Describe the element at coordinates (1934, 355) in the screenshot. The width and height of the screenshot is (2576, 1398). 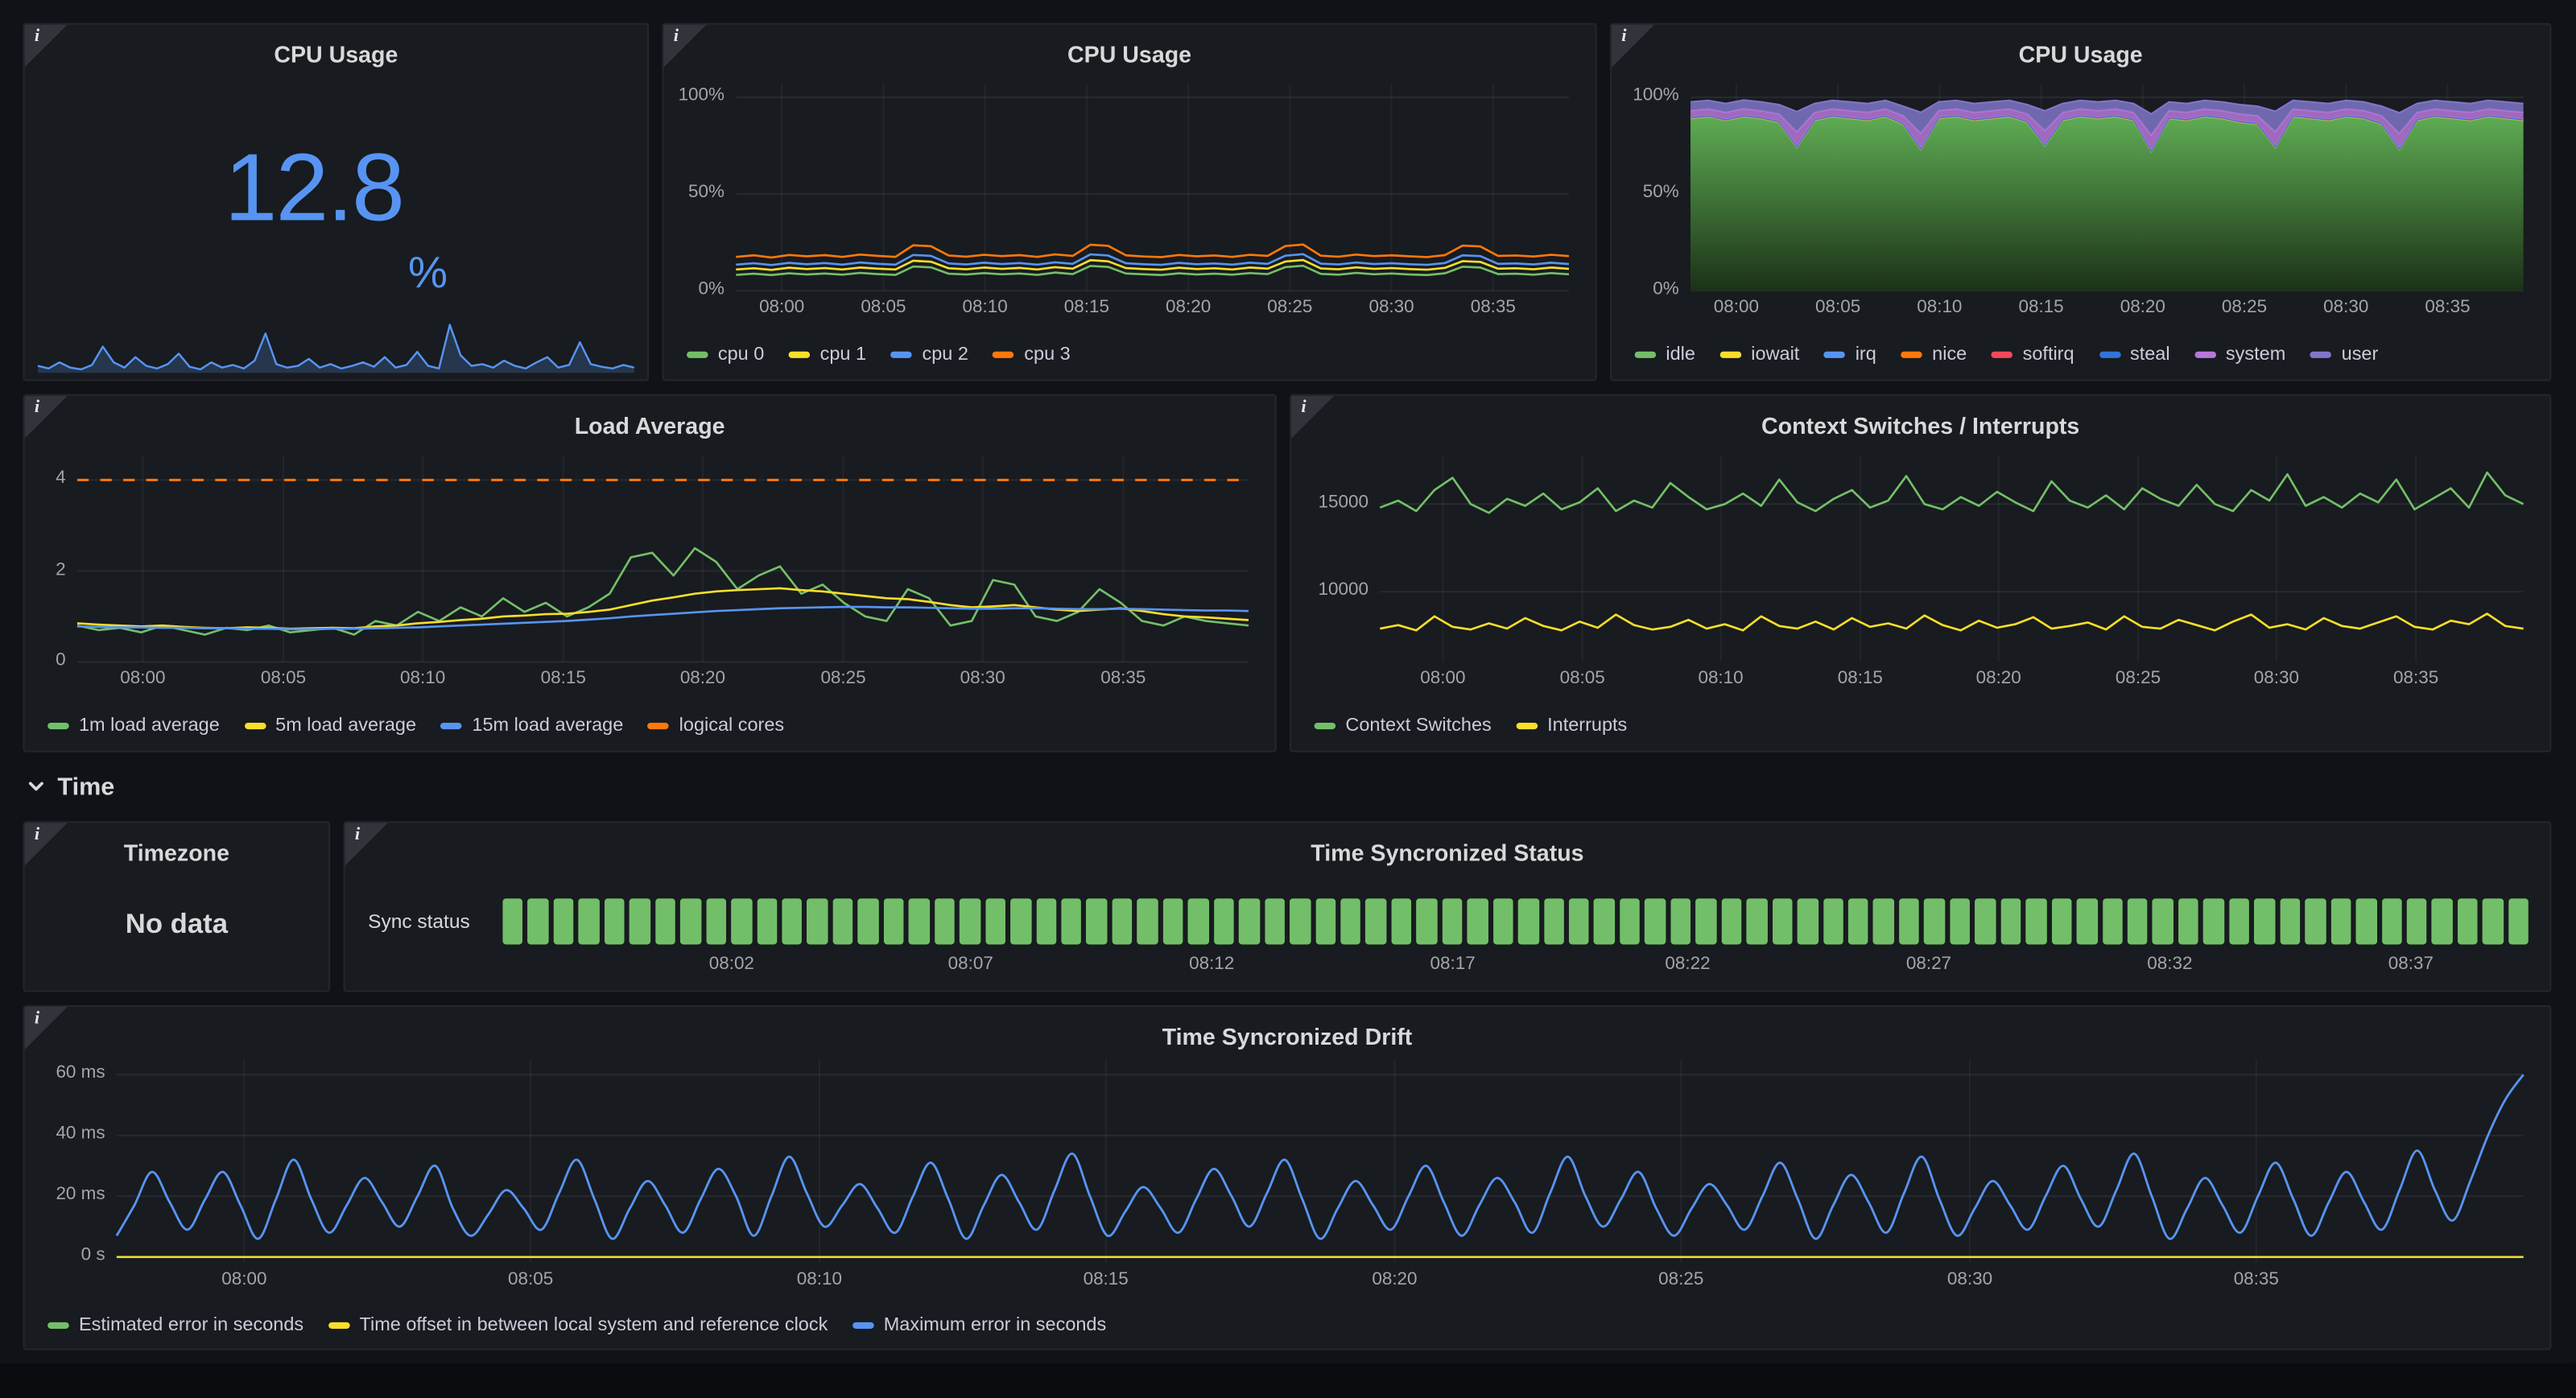
I see `legend-item: nice` at that location.